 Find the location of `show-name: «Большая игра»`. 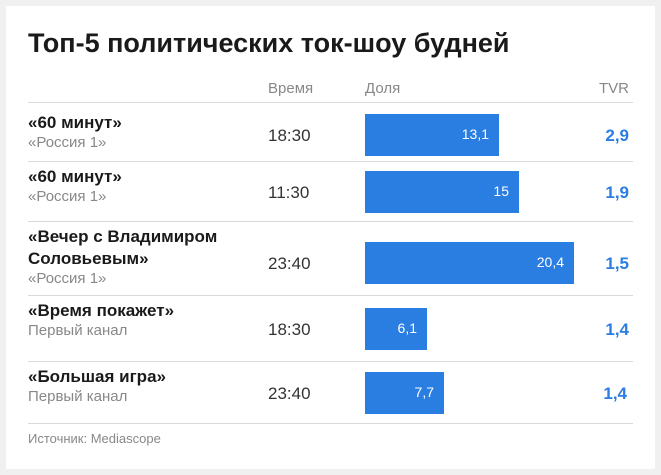

show-name: «Большая игра» is located at coordinates (97, 376).